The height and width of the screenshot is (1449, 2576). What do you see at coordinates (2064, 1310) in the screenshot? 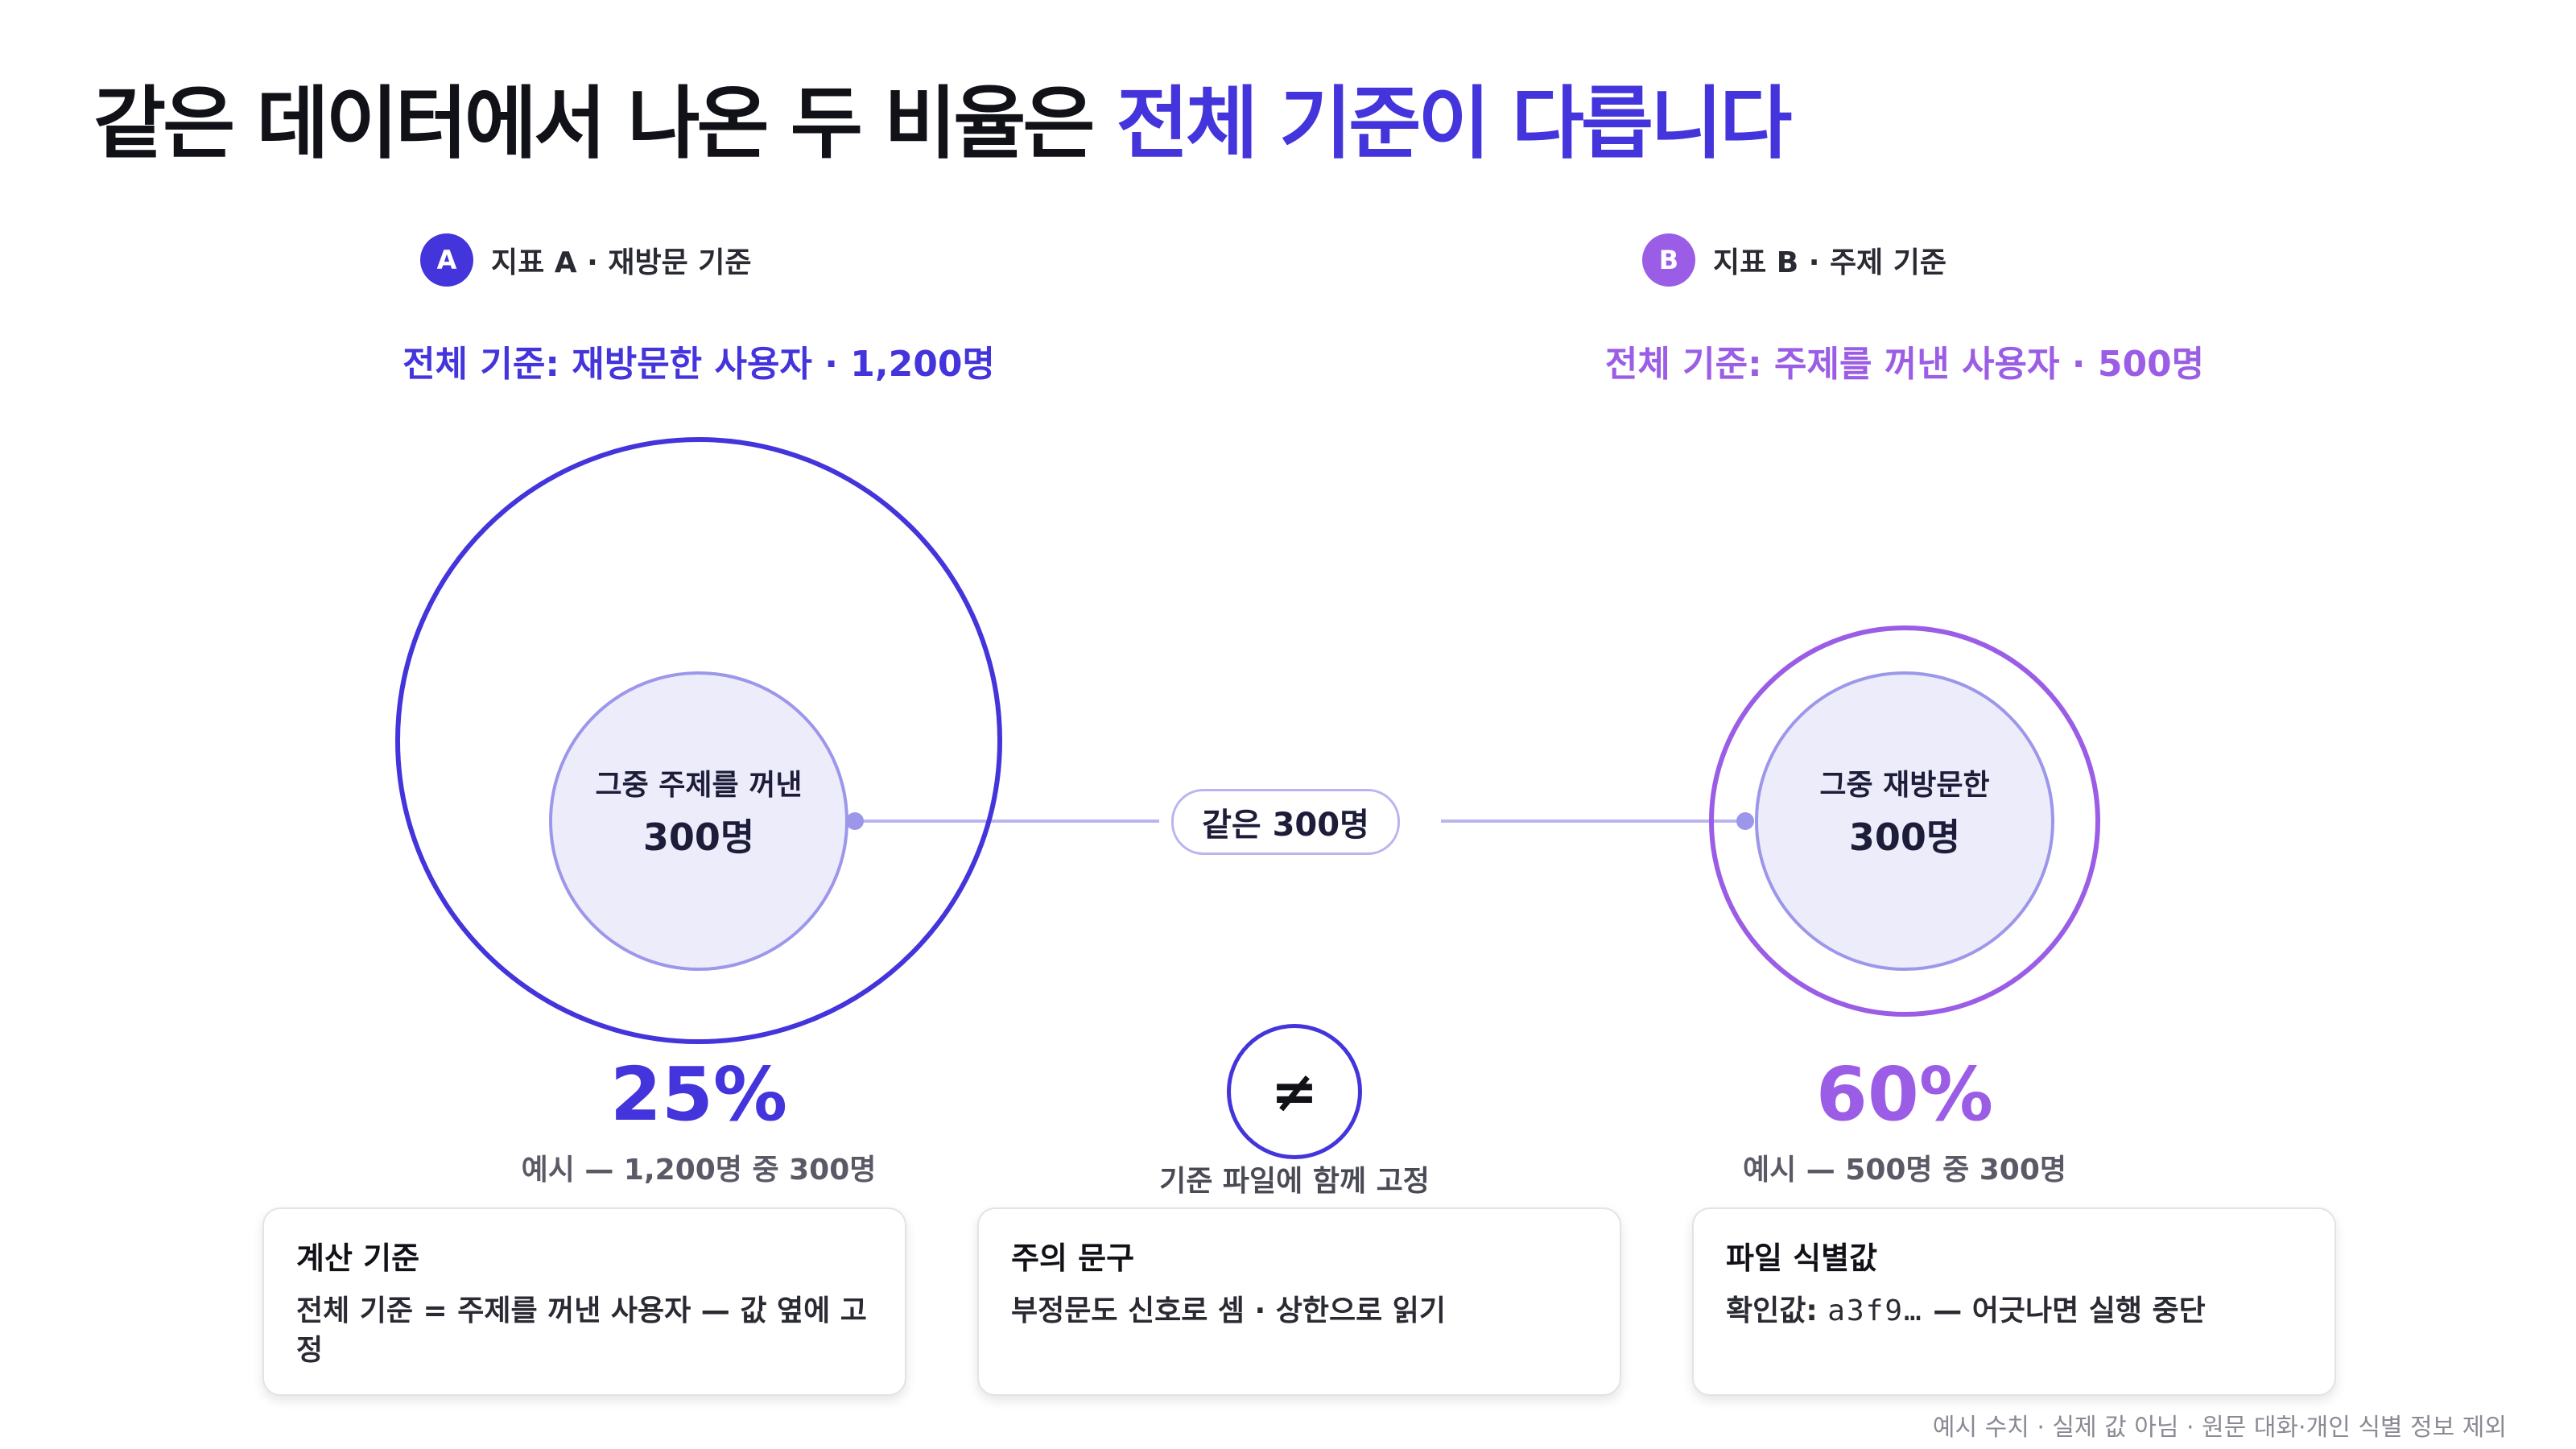
I see `card-body-suffix: — 어긋나면 실행 중단` at bounding box center [2064, 1310].